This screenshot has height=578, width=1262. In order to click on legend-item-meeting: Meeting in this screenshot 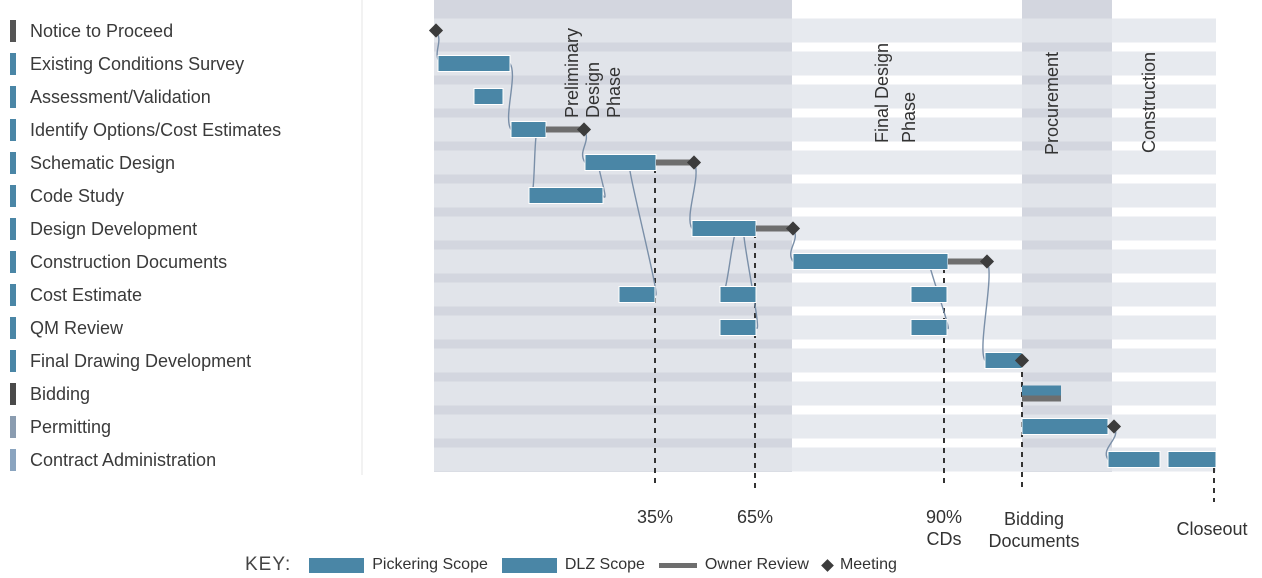, I will do `click(859, 565)`.